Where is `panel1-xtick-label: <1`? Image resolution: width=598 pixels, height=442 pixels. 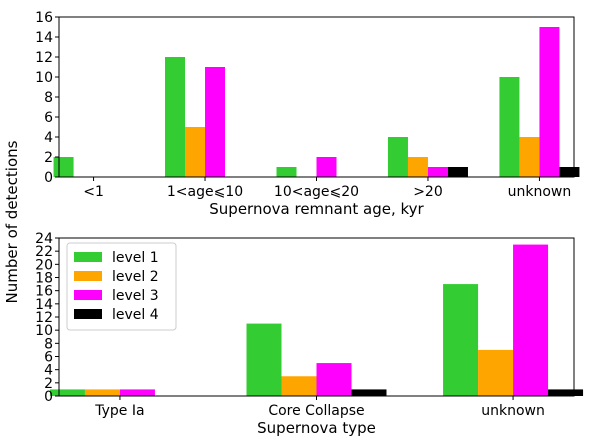
panel1-xtick-label: <1 is located at coordinates (93, 192).